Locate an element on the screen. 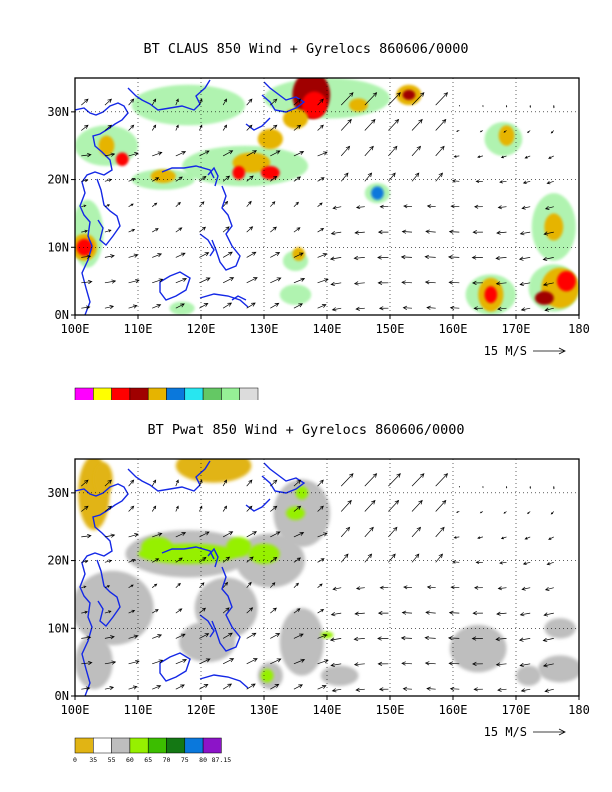 The height and width of the screenshot is (792, 612). colorbar-label: 70 is located at coordinates (167, 760).